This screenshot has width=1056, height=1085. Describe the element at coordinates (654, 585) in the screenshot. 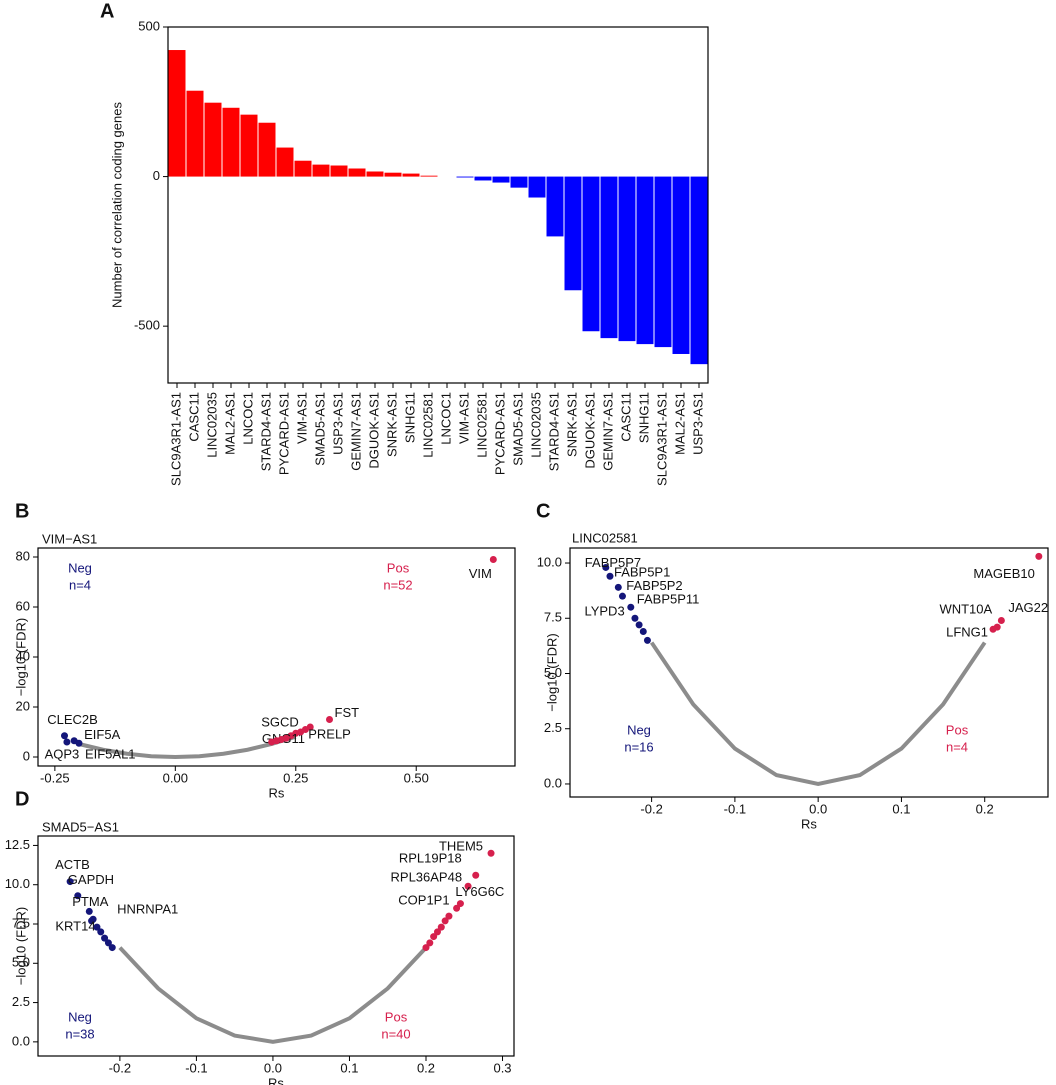

I see `point-label: FABP5P2` at that location.